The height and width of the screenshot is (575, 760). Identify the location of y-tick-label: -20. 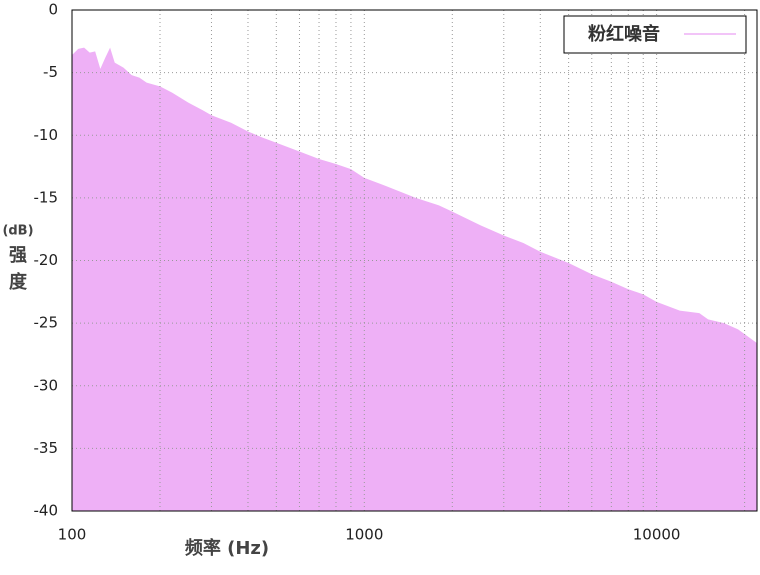
(46, 260).